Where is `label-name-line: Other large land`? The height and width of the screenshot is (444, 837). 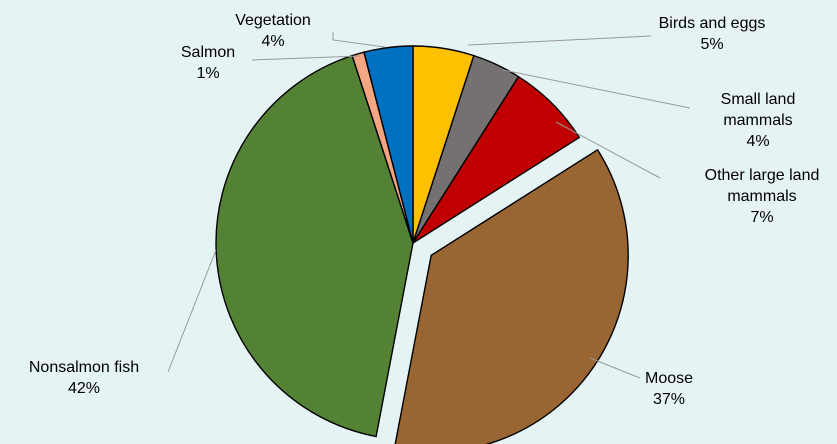
label-name-line: Other large land is located at coordinates (762, 175).